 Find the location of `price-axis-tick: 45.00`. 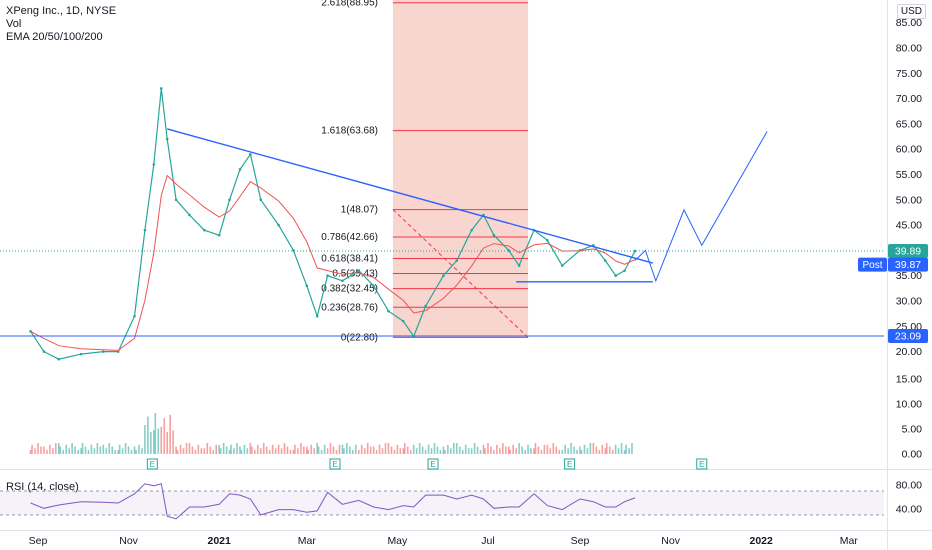

price-axis-tick: 45.00 is located at coordinates (909, 226).